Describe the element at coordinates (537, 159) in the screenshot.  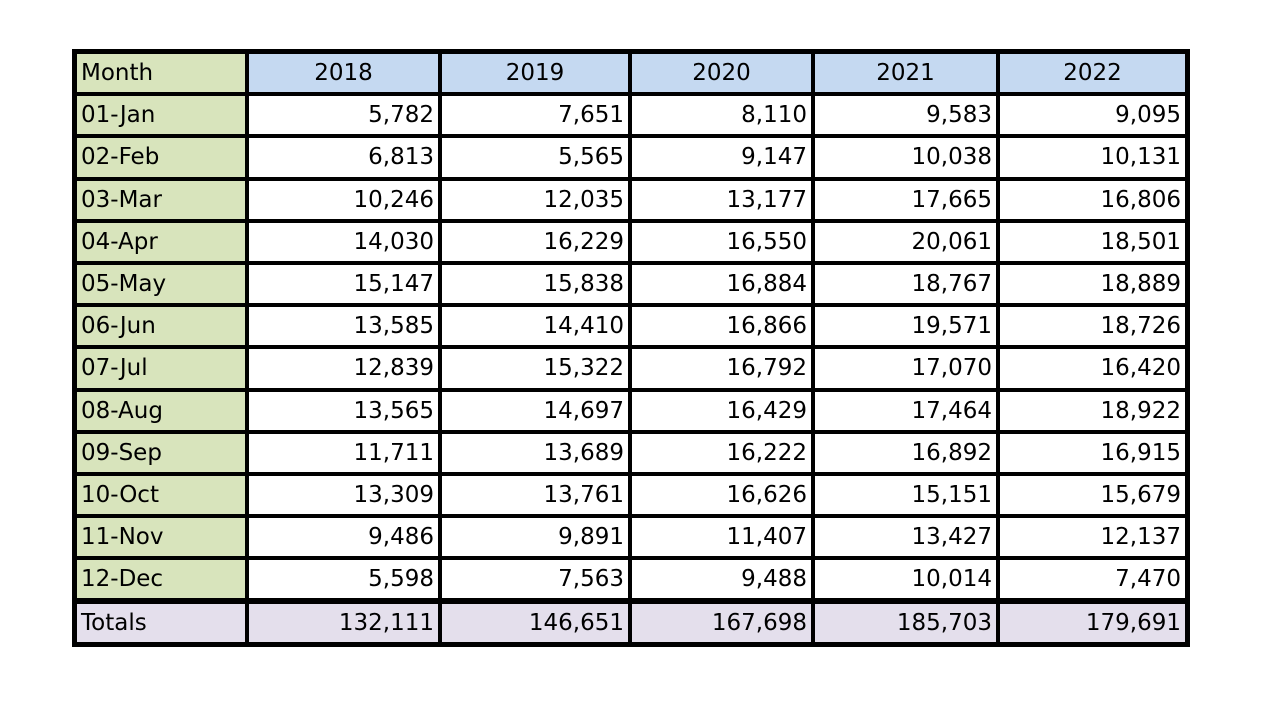
I see `value-cell: 5,565` at that location.